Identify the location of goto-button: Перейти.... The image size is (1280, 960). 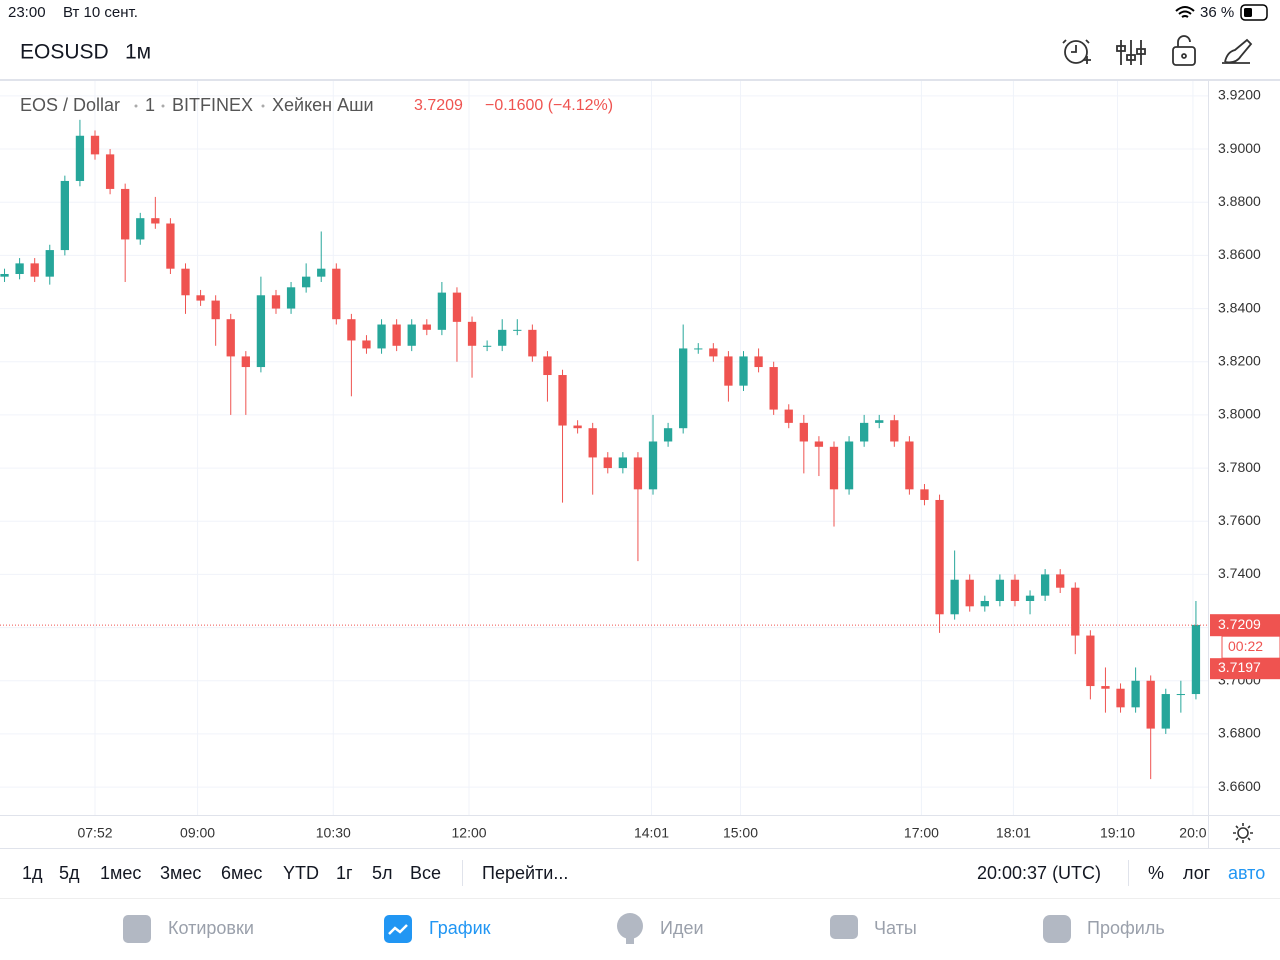
(525, 873).